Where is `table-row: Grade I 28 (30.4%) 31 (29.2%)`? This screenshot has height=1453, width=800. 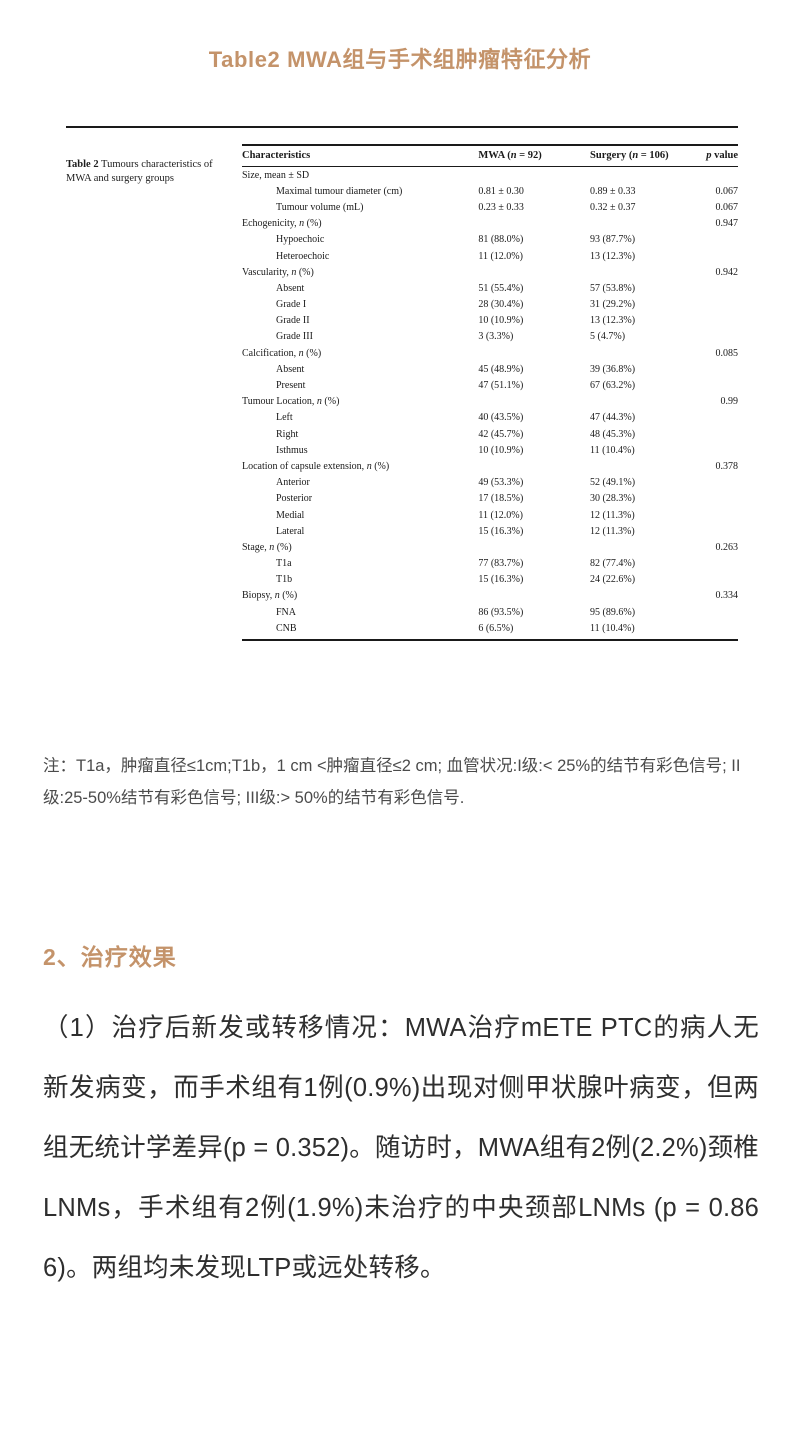
table-row: Grade I 28 (30.4%) 31 (29.2%) is located at coordinates (490, 305).